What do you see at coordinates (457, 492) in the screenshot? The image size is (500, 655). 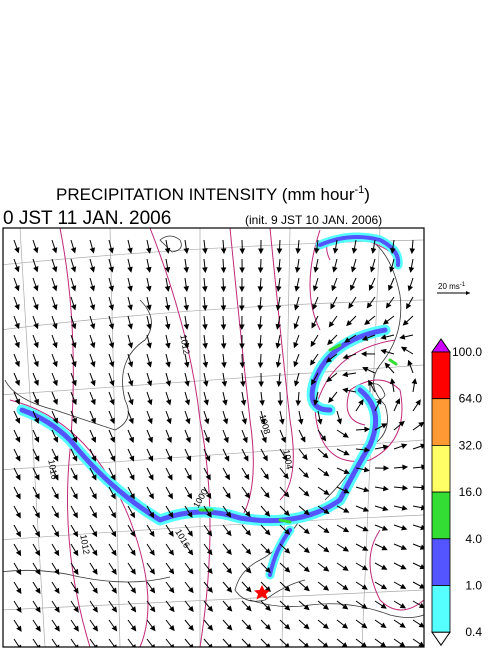 I see `colorbar: 100.064.032.016.04.01.00.4` at bounding box center [457, 492].